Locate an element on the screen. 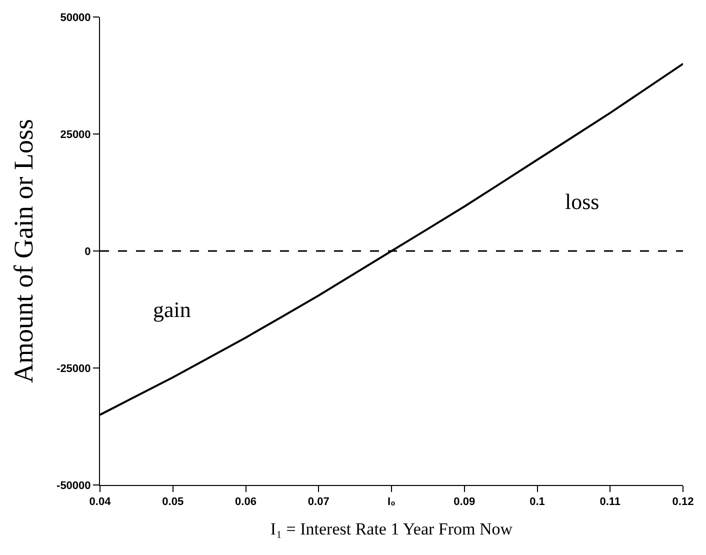  annotation: gain is located at coordinates (172, 309).